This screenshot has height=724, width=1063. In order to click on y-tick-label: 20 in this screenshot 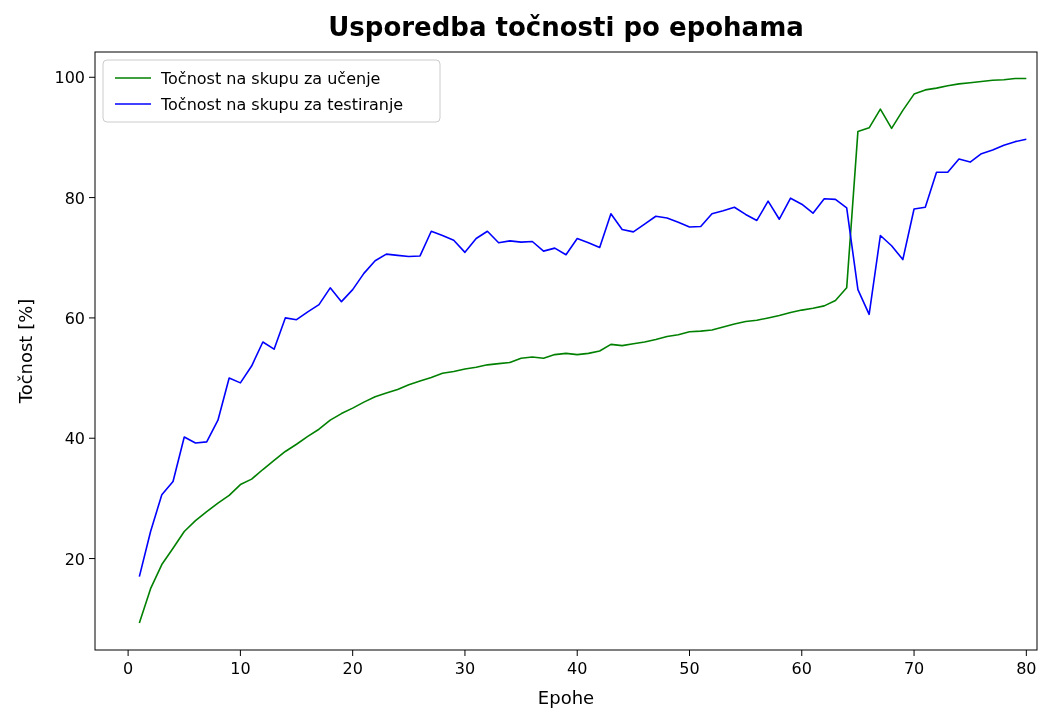, I will do `click(74, 559)`.